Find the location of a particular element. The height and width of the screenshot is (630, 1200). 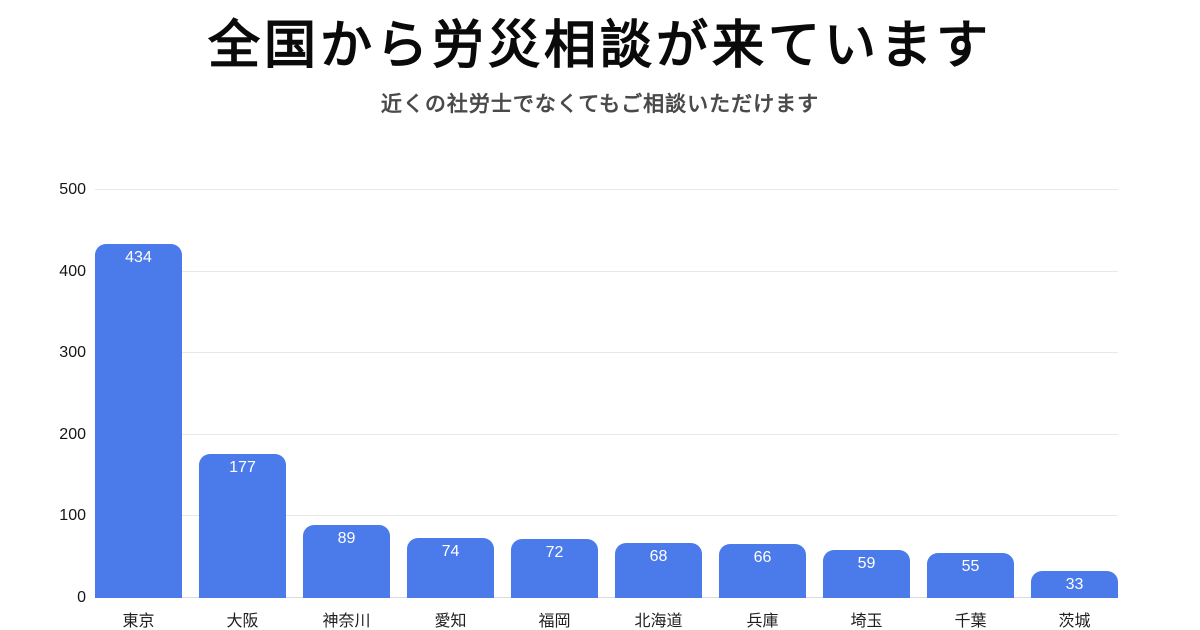

x-tick-label: 大阪 is located at coordinates (242, 621).